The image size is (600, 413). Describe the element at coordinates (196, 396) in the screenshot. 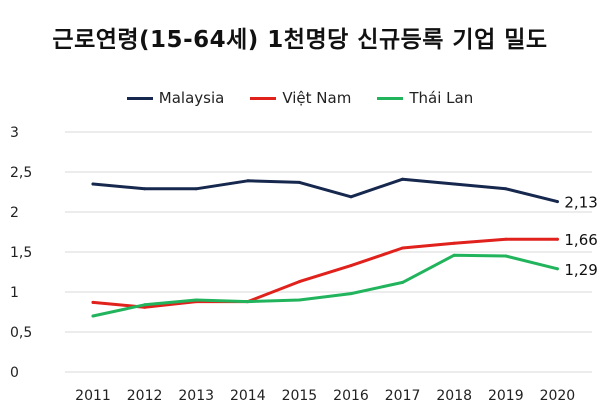

I see `x-tick-label: 2013` at that location.